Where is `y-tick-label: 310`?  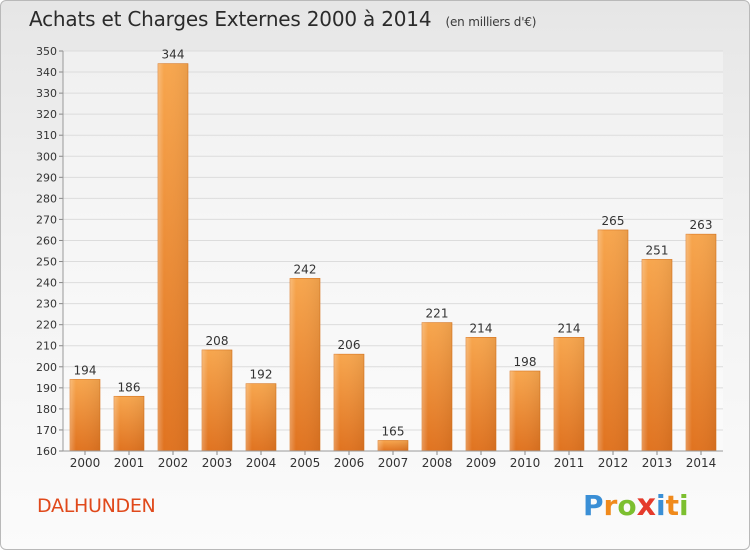
y-tick-label: 310 is located at coordinates (46, 135).